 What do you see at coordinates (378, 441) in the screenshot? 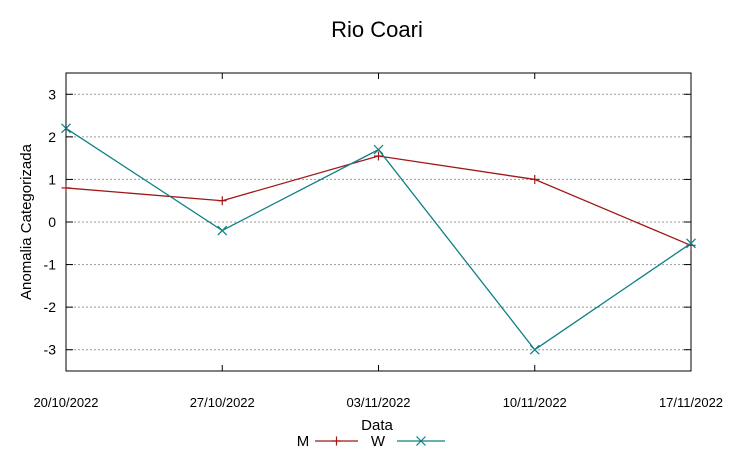
I see `legend-w-label: W` at bounding box center [378, 441].